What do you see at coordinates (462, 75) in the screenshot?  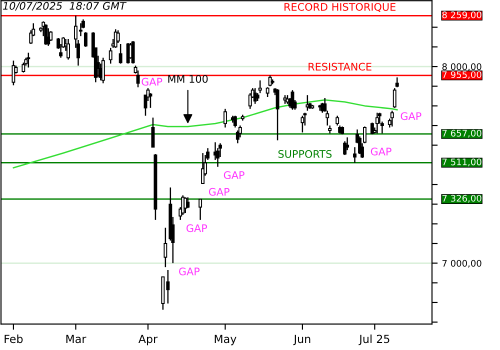 I see `ref-line-label: 7 955,00` at bounding box center [462, 75].